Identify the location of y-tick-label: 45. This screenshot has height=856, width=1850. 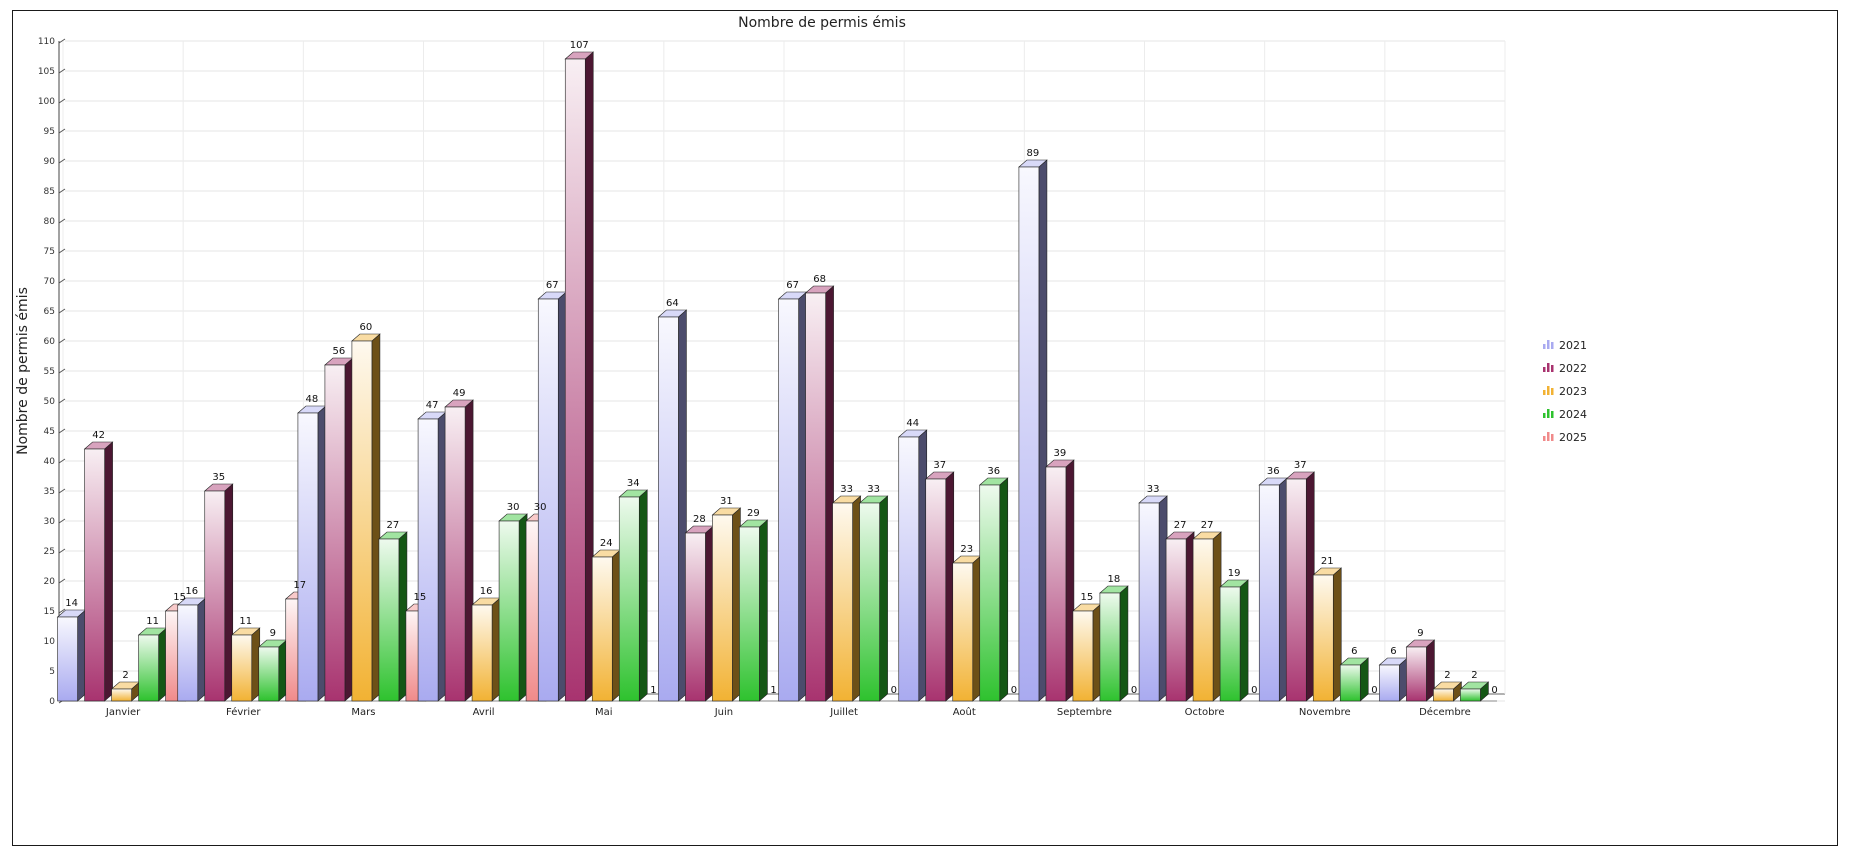
(49, 432).